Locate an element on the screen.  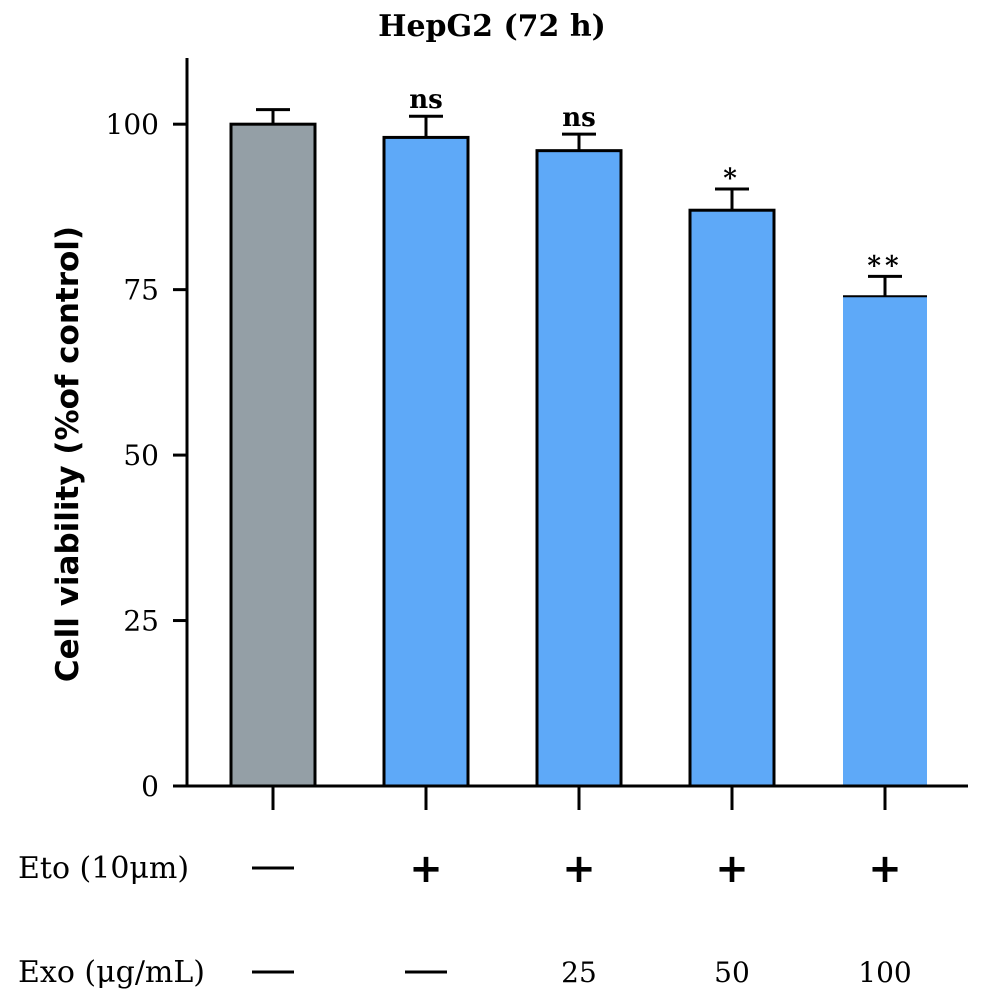
y-tick-label: 50 is located at coordinates (141, 455).